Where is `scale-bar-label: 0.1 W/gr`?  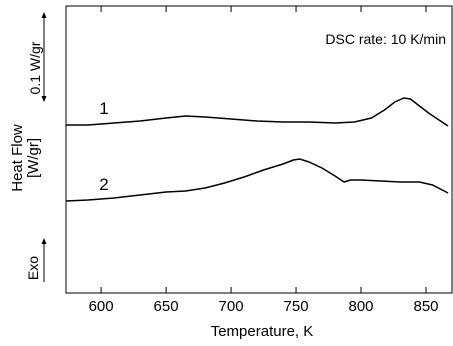 scale-bar-label: 0.1 W/gr is located at coordinates (35, 67).